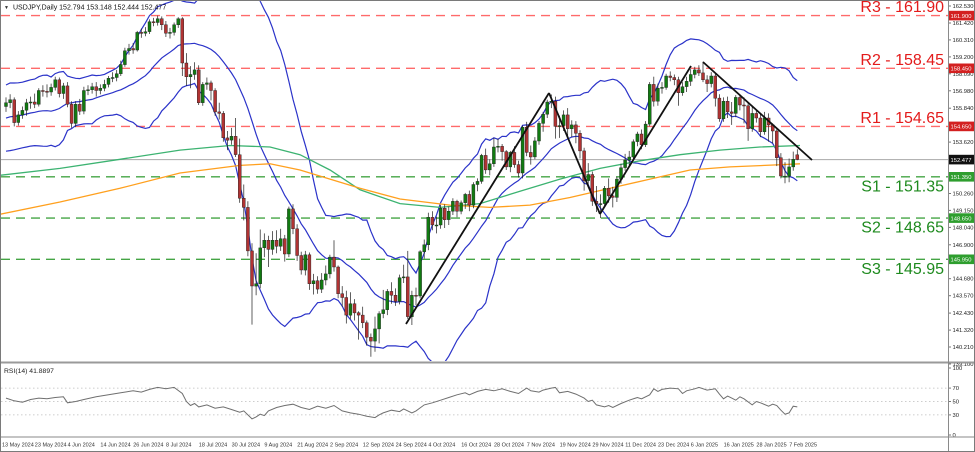  Describe the element at coordinates (18, 446) in the screenshot. I see `date-label: 13 May 2024` at that location.